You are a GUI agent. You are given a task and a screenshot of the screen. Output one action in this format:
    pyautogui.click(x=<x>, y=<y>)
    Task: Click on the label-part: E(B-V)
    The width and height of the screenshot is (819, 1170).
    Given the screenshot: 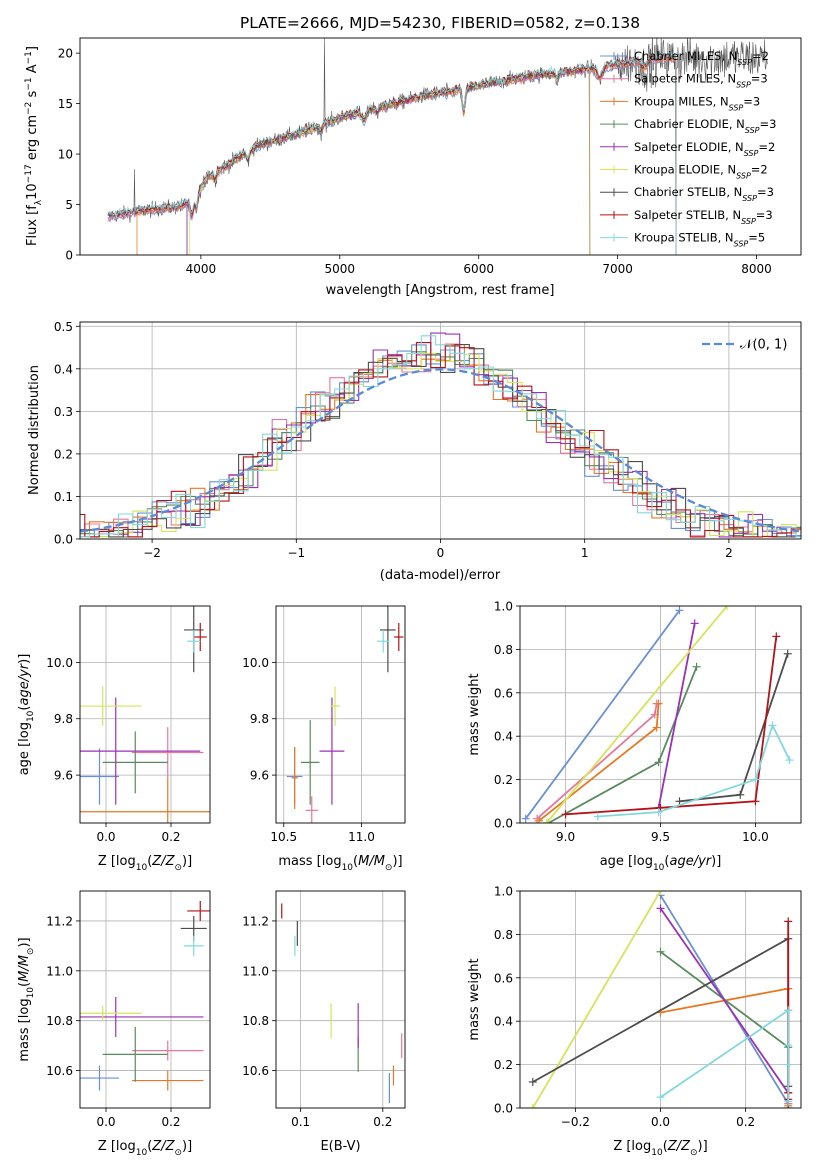 What is the action you would take?
    pyautogui.click(x=340, y=1146)
    